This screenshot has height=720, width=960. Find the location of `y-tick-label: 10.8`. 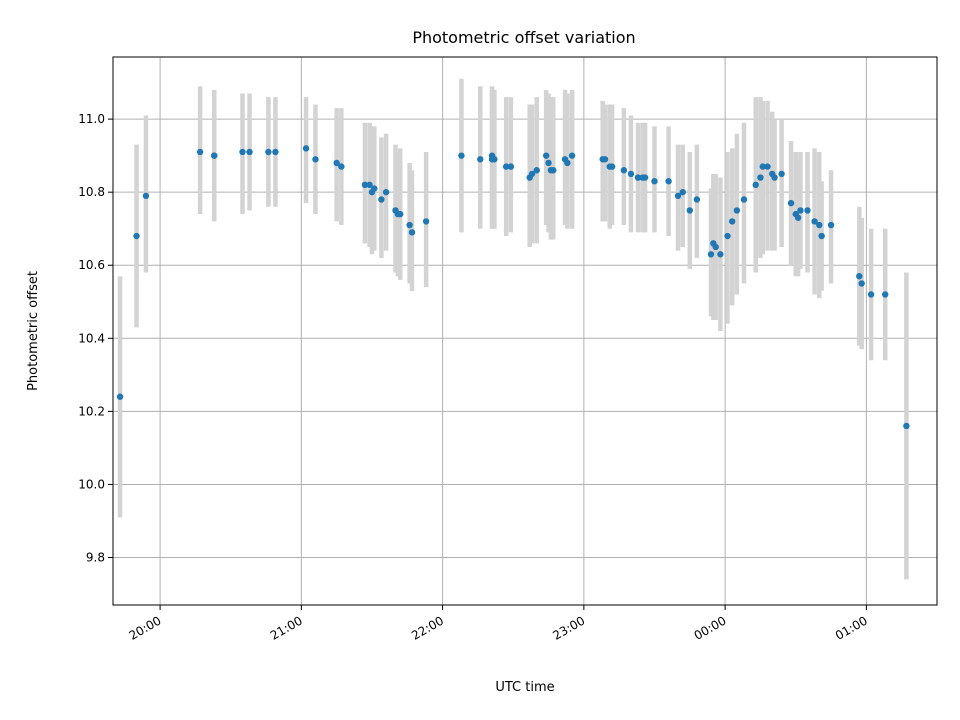

y-tick-label: 10.8 is located at coordinates (91, 192).